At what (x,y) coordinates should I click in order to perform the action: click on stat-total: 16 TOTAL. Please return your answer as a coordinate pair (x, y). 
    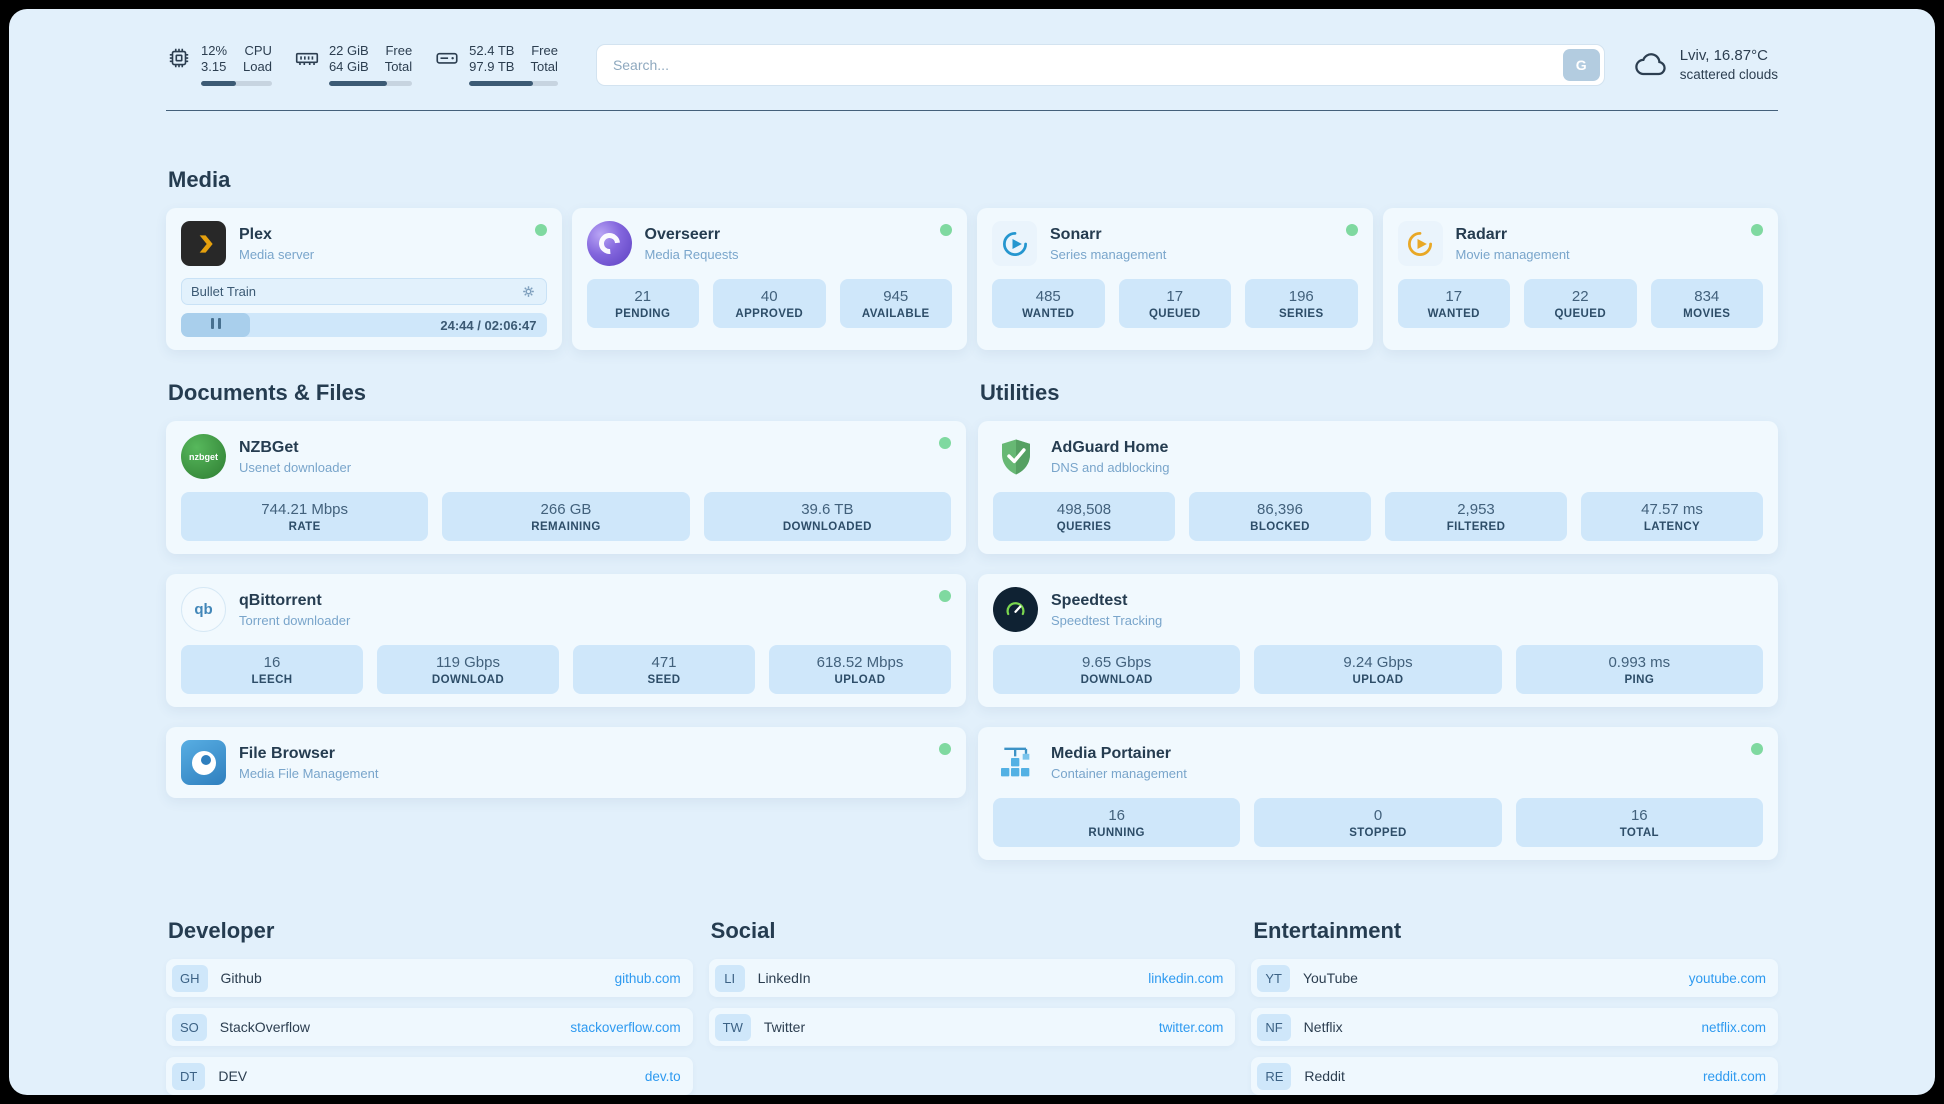
    Looking at the image, I should click on (1639, 822).